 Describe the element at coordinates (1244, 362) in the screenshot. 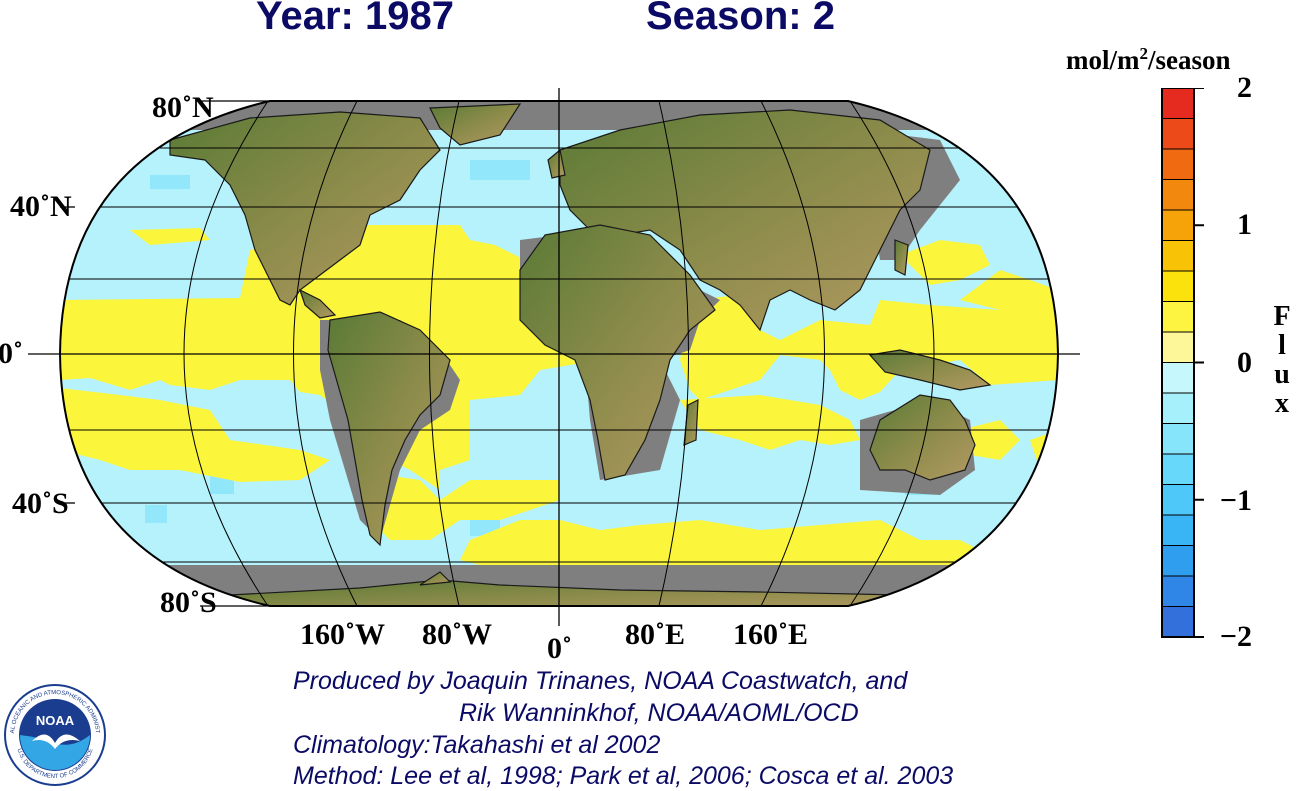

I see `colorbar-tick-0: 0` at that location.